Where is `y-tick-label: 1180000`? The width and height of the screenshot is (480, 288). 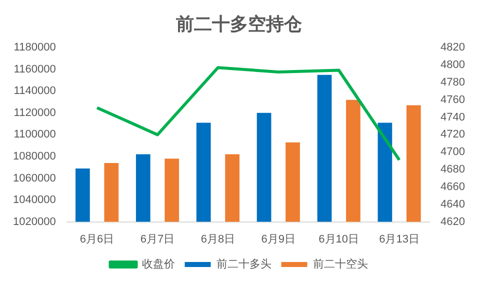
y-tick-label: 1180000 is located at coordinates (35, 48).